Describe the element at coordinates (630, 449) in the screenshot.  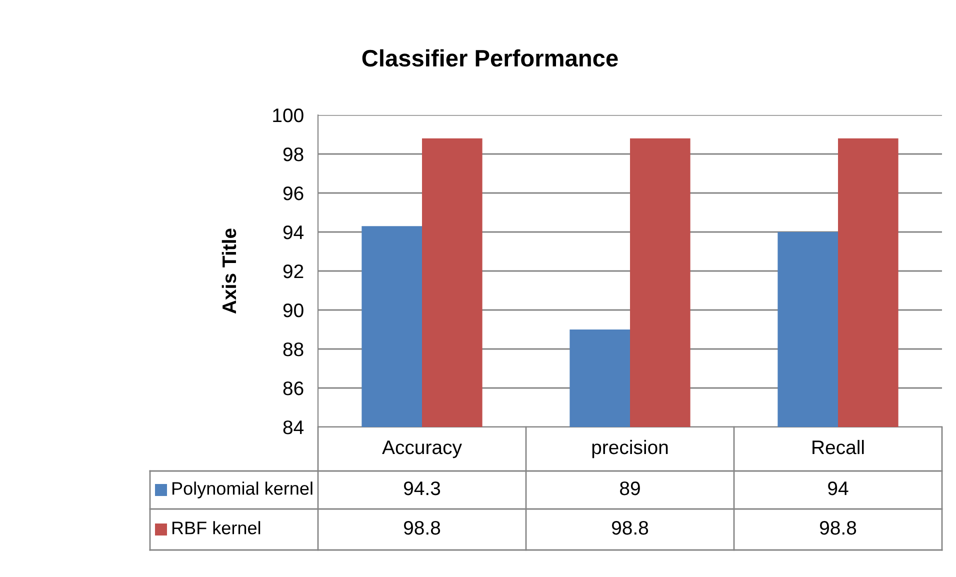
I see `x-tick-label: precision` at that location.